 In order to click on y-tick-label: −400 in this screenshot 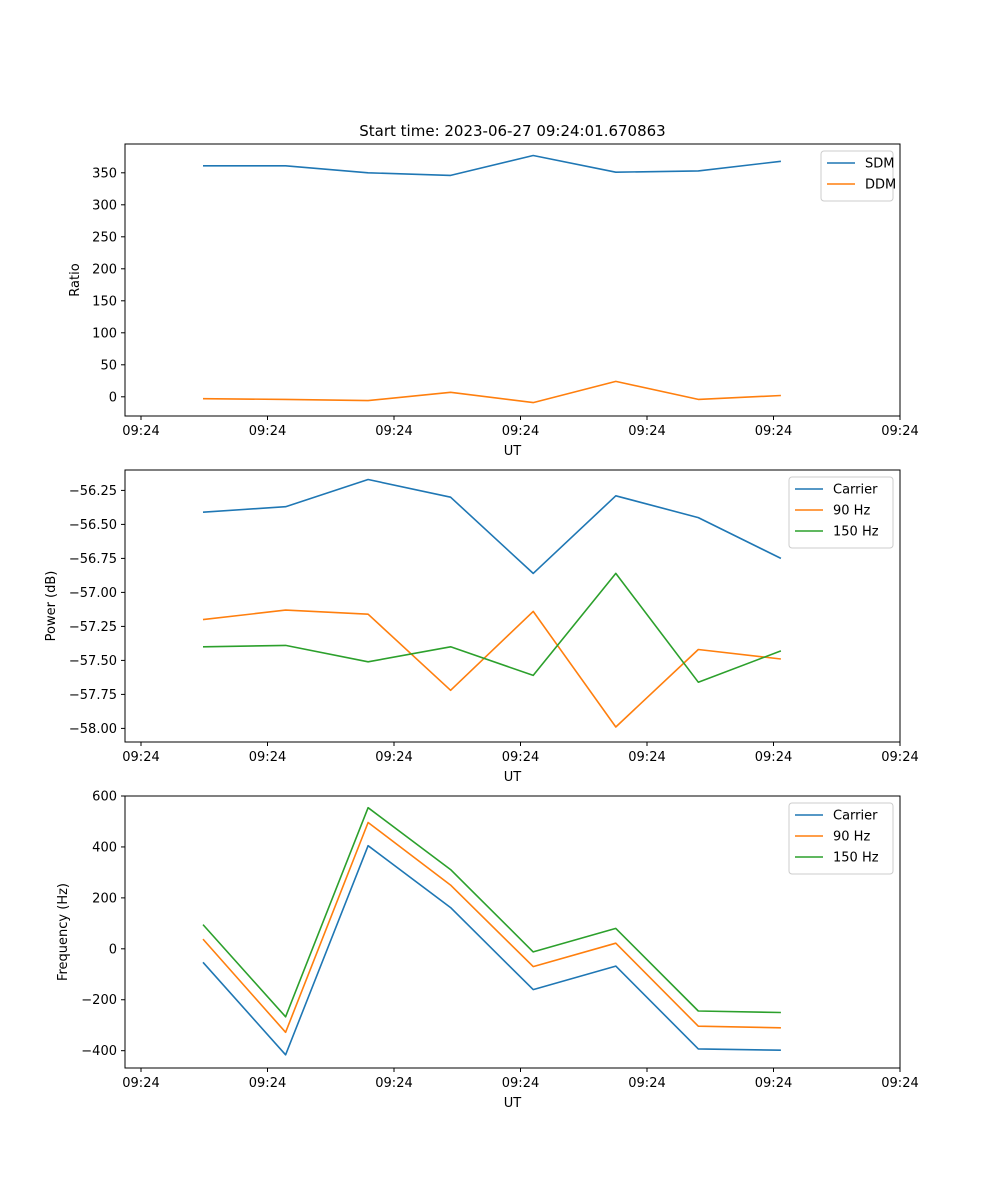, I will do `click(99, 1051)`.